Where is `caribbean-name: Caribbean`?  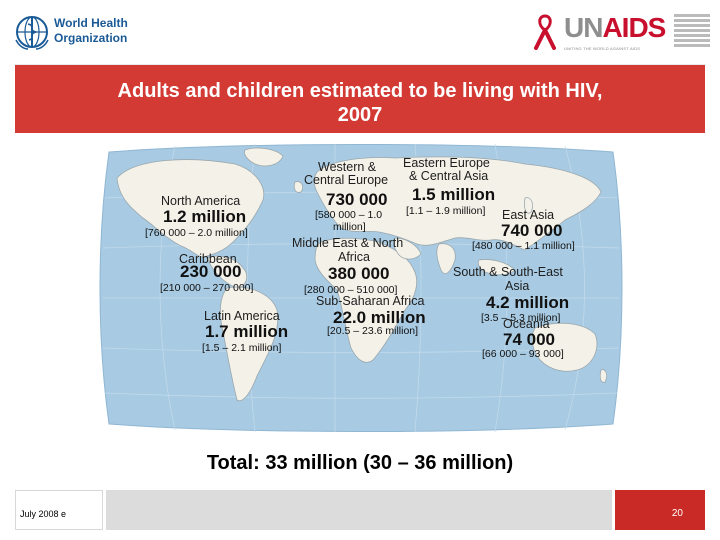
caribbean-name: Caribbean is located at coordinates (208, 259).